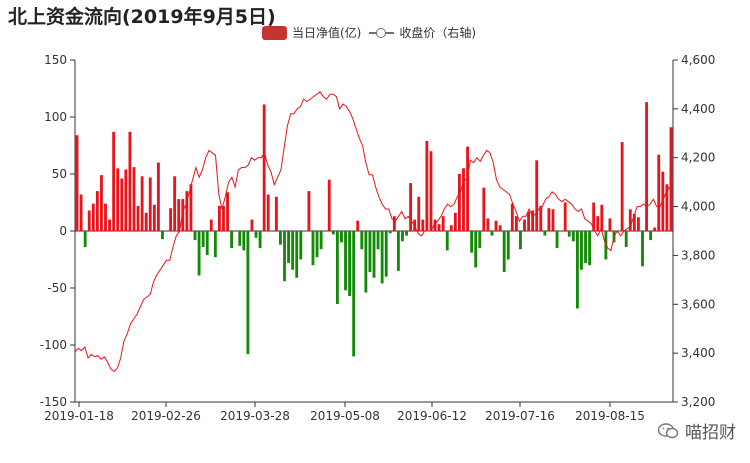 This screenshot has width=750, height=463. I want to click on legend-label-net-flow: 当日净值(亿), so click(327, 33).